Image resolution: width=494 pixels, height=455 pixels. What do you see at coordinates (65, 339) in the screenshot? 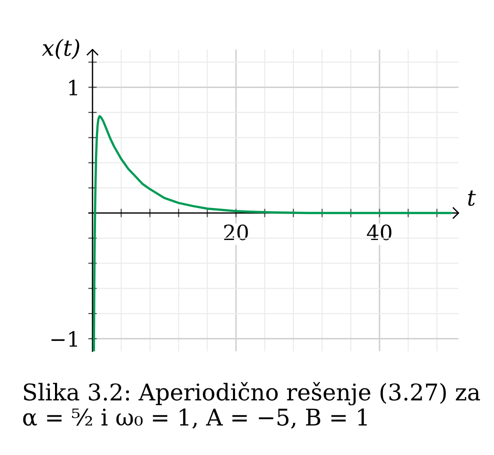
I see `y-tick-label: −1` at bounding box center [65, 339].